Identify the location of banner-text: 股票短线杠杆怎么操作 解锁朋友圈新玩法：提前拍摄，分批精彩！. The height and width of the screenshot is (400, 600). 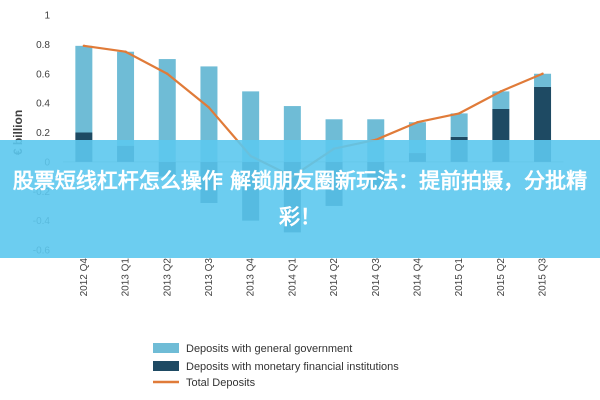
(300, 199).